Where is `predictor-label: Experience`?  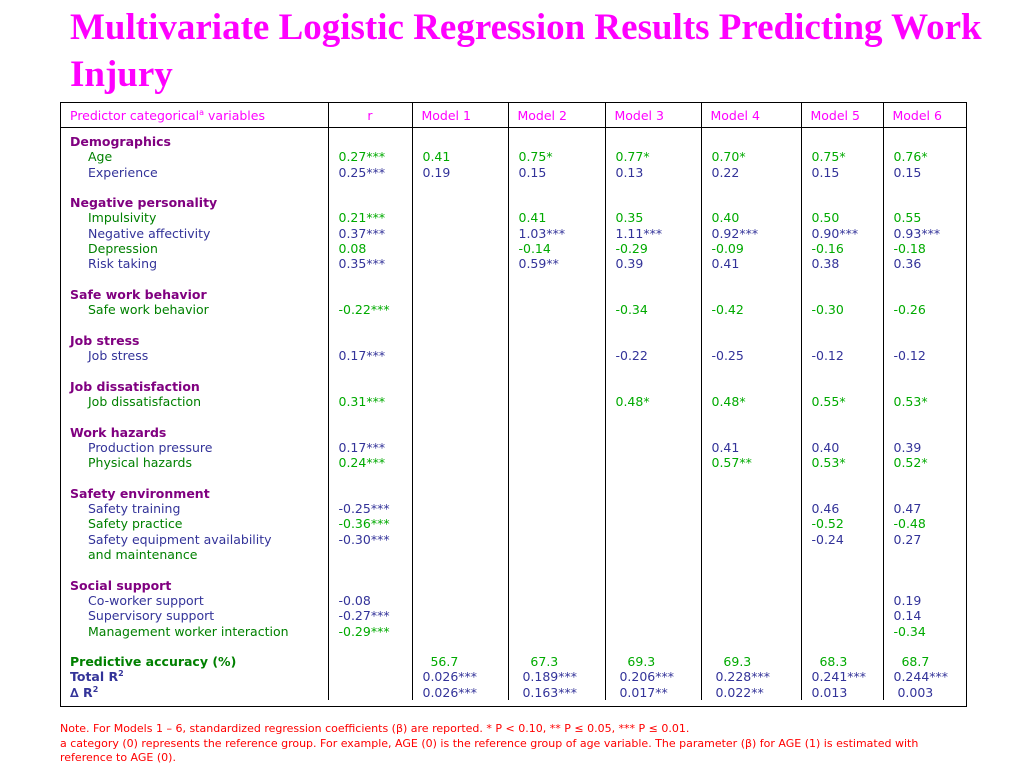
predictor-label: Experience is located at coordinates (195, 172).